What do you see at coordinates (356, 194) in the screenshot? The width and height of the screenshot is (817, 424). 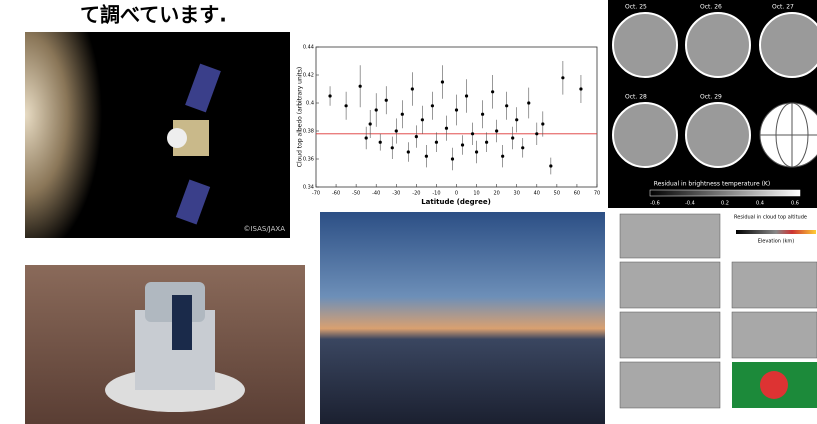 I see `x-tick-label: -50` at bounding box center [356, 194].